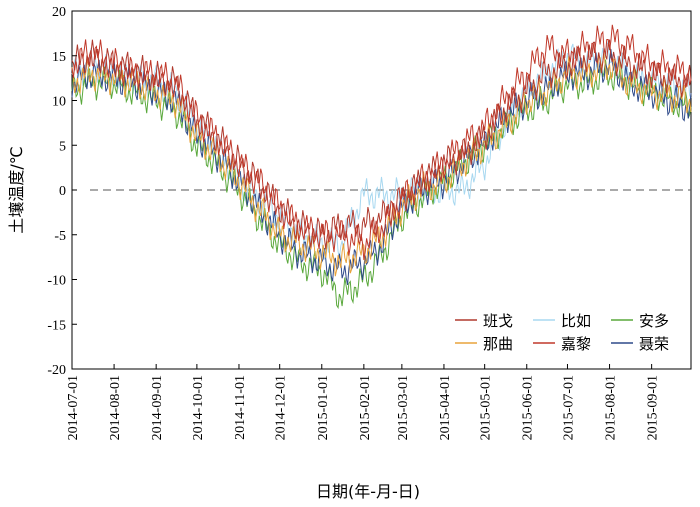  I want to click on y-tick-label: 0, so click(62, 191).